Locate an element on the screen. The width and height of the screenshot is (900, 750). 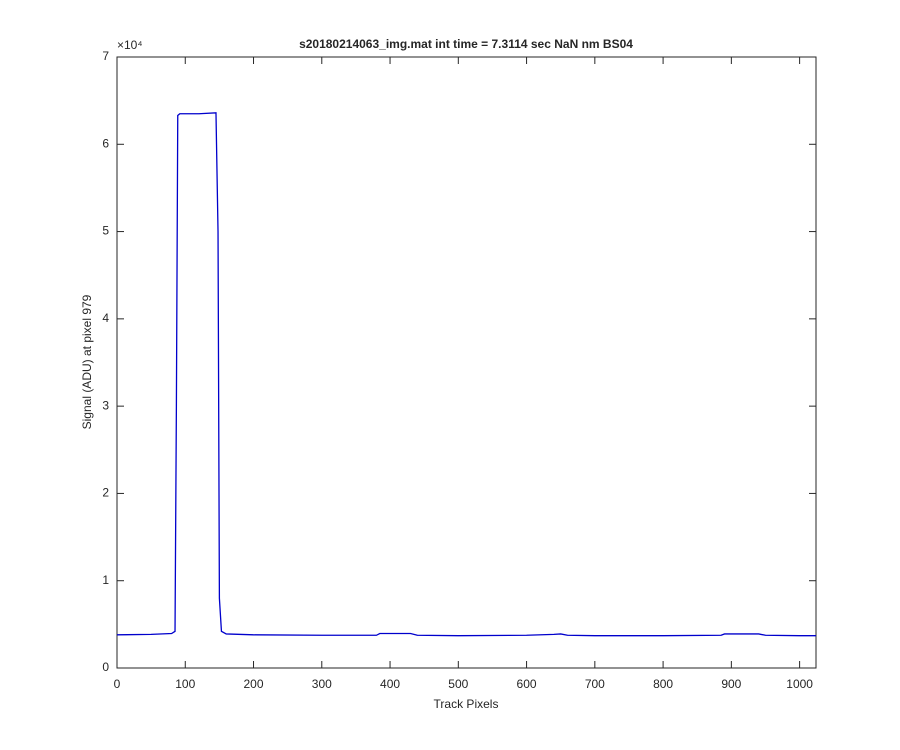
y-exponent-label: ×10⁴ is located at coordinates (130, 45).